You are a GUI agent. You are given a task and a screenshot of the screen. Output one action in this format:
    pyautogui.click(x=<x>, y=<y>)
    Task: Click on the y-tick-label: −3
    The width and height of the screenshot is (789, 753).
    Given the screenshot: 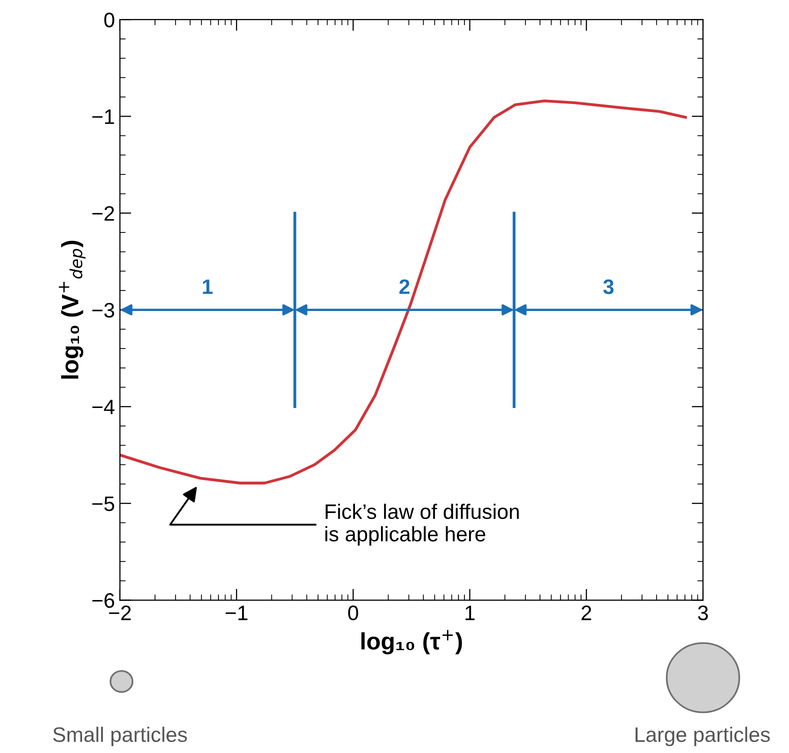 What is the action you would take?
    pyautogui.click(x=103, y=310)
    